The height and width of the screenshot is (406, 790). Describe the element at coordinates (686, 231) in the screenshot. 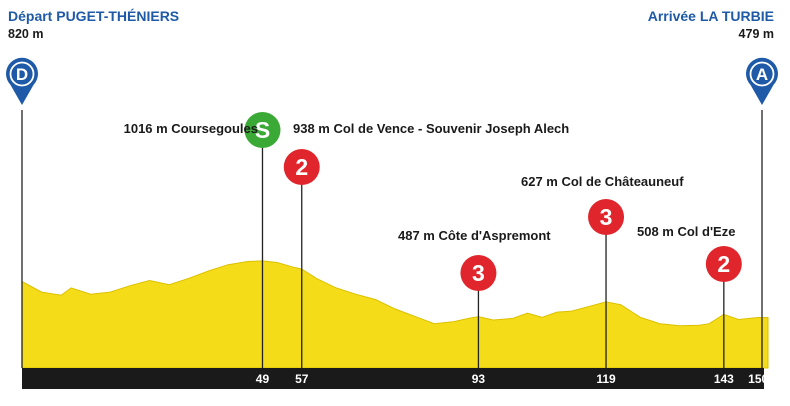

I see `climb-label: 508 m Col d'Eze` at that location.